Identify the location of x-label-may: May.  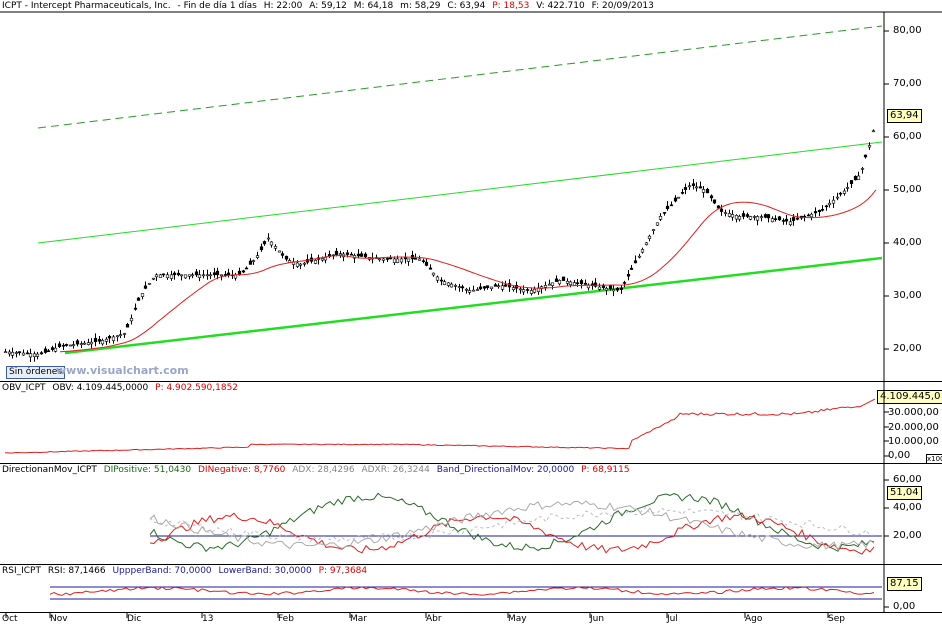
(517, 619).